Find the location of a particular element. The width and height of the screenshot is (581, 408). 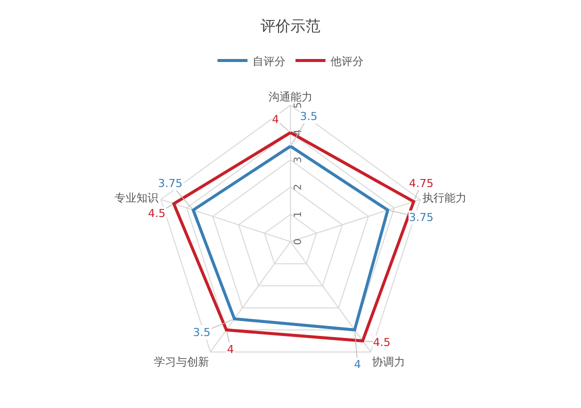

y-tick-label: 3 is located at coordinates (298, 160).